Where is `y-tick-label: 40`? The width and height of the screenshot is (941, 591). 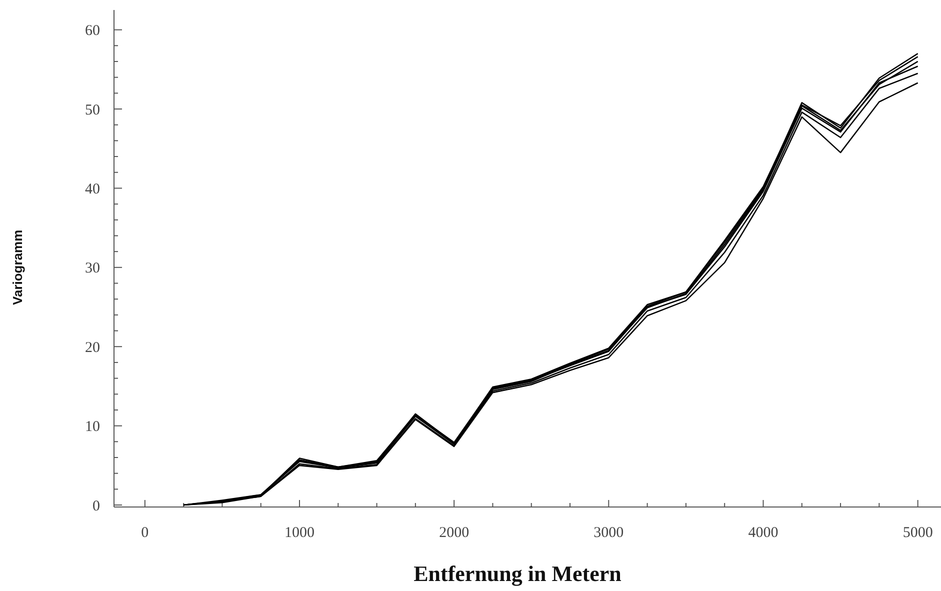
y-tick-label: 40 is located at coordinates (92, 189).